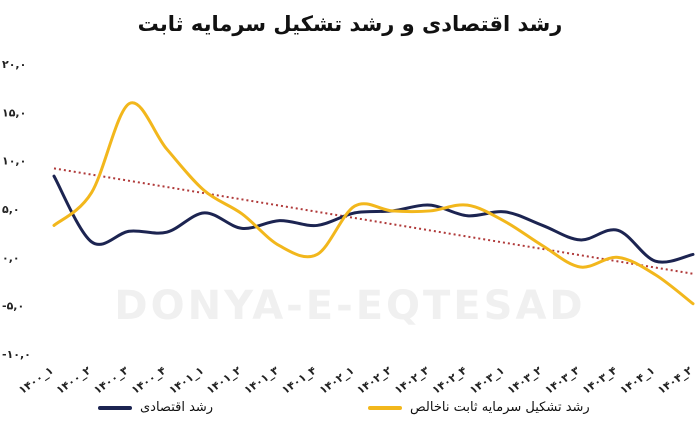 The height and width of the screenshot is (441, 700). Describe the element at coordinates (600, 380) in the screenshot. I see `x-tick-label: ۱۴۰۳_۴` at that location.